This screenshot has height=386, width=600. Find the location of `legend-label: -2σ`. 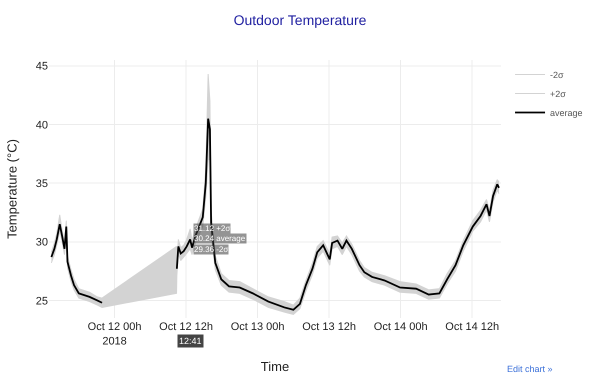

legend-label: -2σ is located at coordinates (557, 75).